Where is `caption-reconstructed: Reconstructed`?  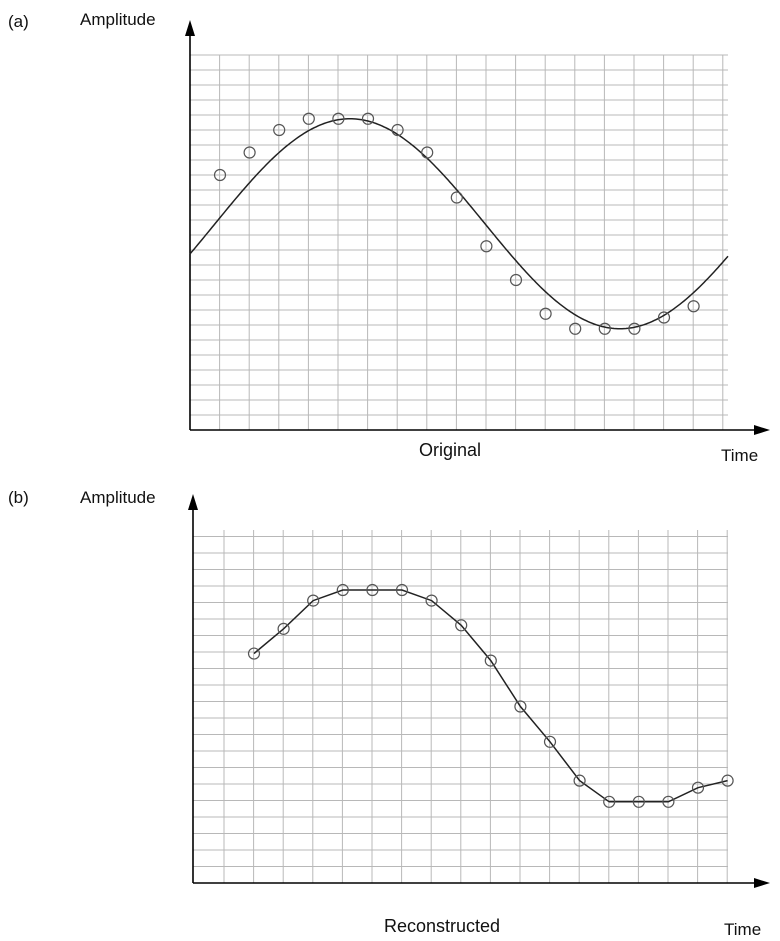 caption-reconstructed: Reconstructed is located at coordinates (442, 926).